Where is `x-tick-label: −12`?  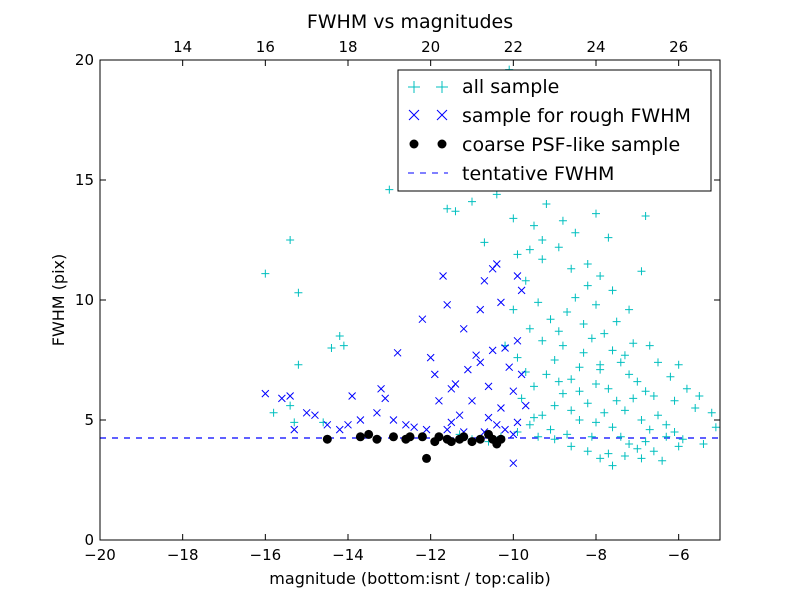
x-tick-label: −12 is located at coordinates (431, 555).